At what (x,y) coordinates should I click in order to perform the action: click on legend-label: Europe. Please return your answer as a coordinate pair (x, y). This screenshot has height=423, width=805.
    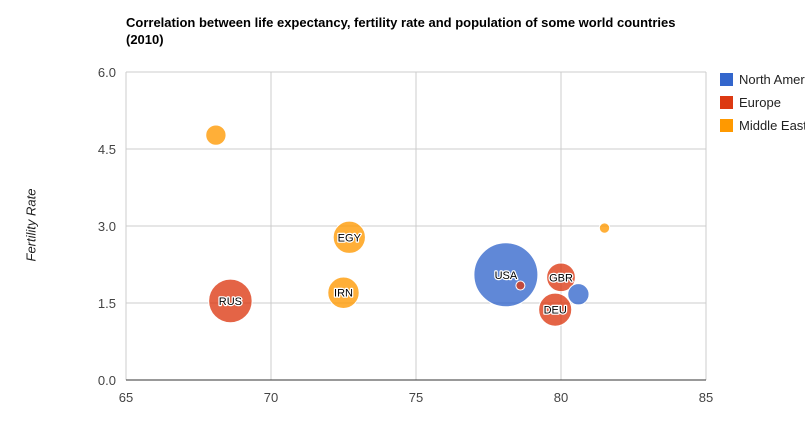
    Looking at the image, I should click on (760, 102).